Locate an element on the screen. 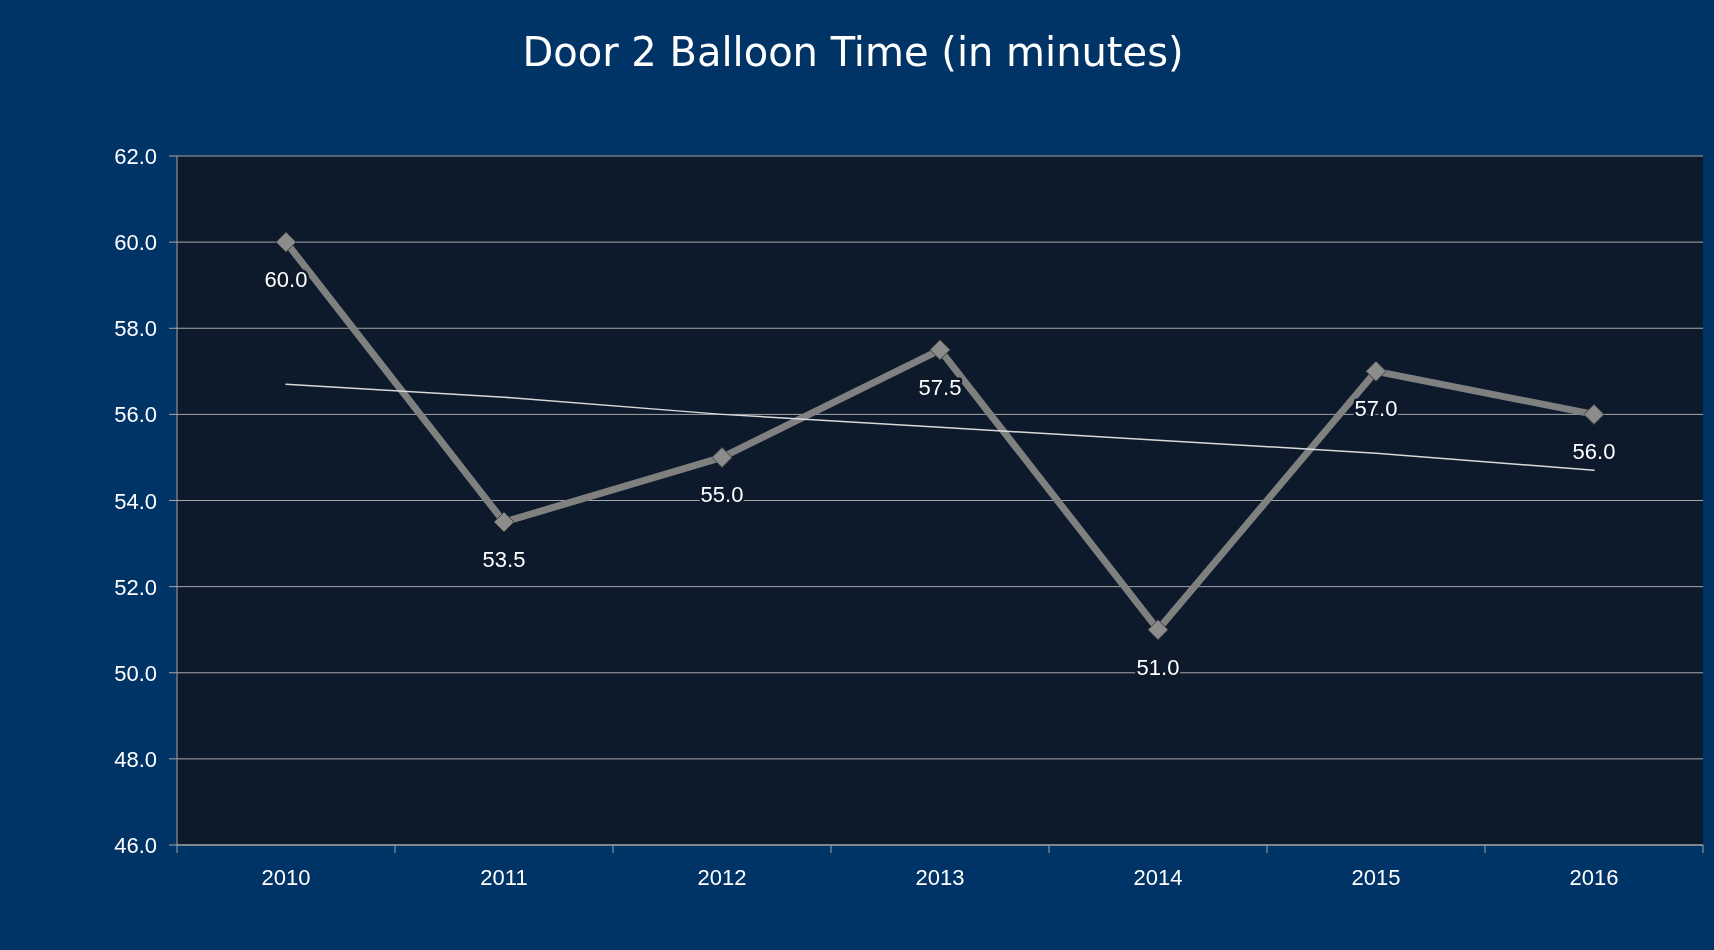  y-tick-label: 54.0 is located at coordinates (135, 501).